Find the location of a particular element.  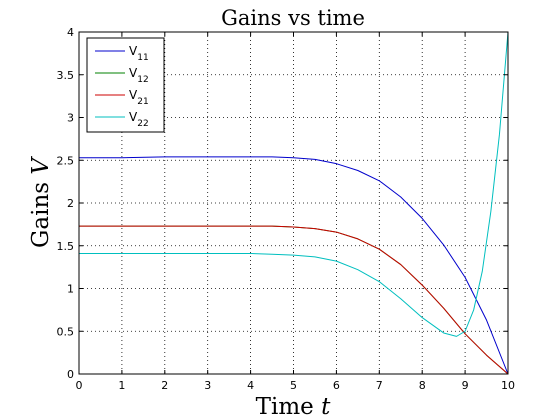

x-tick-label: 0 is located at coordinates (79, 385).